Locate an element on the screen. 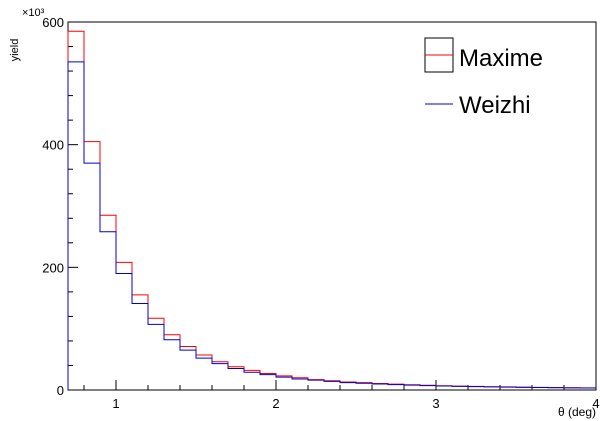  y-tick-label: 600 is located at coordinates (53, 22).